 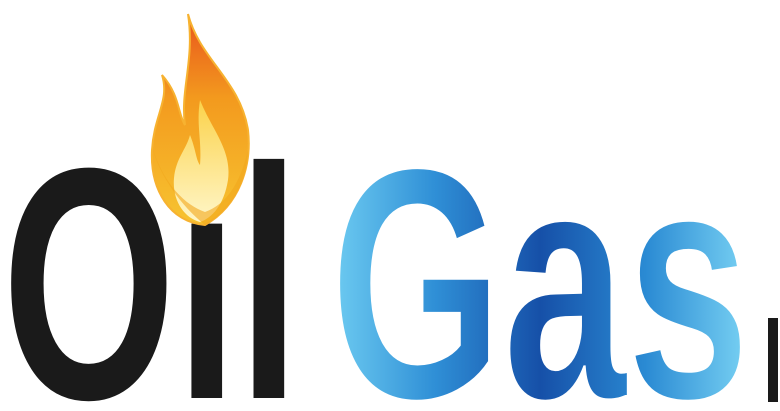 I want to click on edge-bar, so click(x=773, y=360).